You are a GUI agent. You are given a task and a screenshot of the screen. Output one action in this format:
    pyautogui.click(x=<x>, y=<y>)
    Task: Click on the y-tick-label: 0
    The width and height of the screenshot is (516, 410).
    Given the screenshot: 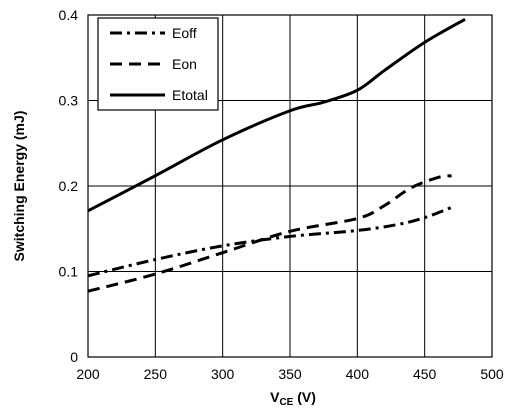 What is the action you would take?
    pyautogui.click(x=74, y=357)
    